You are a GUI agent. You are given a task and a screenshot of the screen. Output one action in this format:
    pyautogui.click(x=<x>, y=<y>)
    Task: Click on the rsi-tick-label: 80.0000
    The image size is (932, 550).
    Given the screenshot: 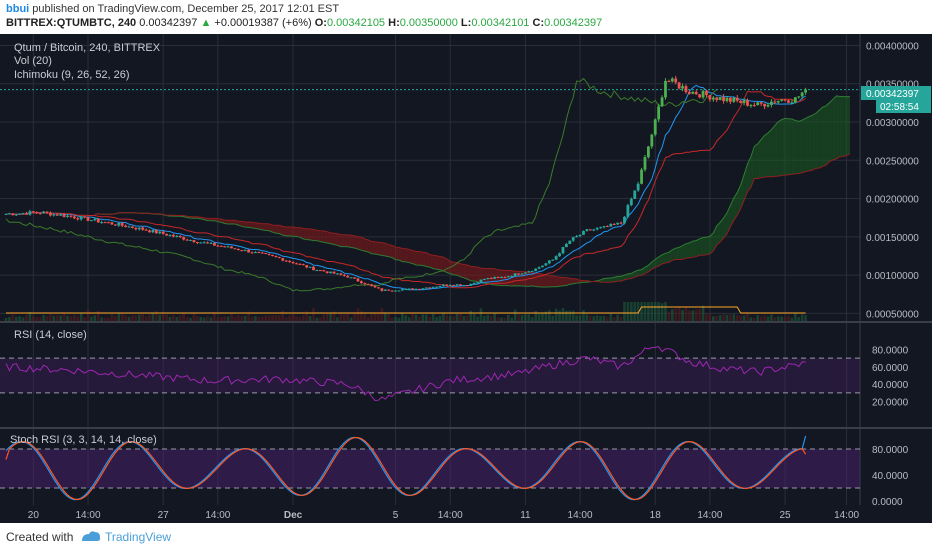 What is the action you would take?
    pyautogui.click(x=890, y=350)
    